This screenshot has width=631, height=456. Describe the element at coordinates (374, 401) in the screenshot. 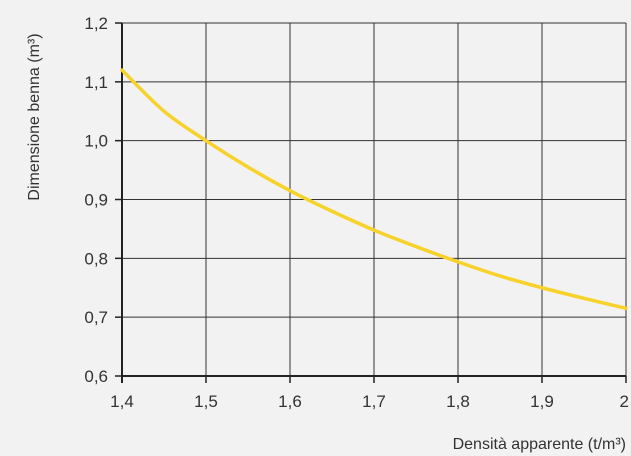

I see `x-tick-label: 1,7` at that location.